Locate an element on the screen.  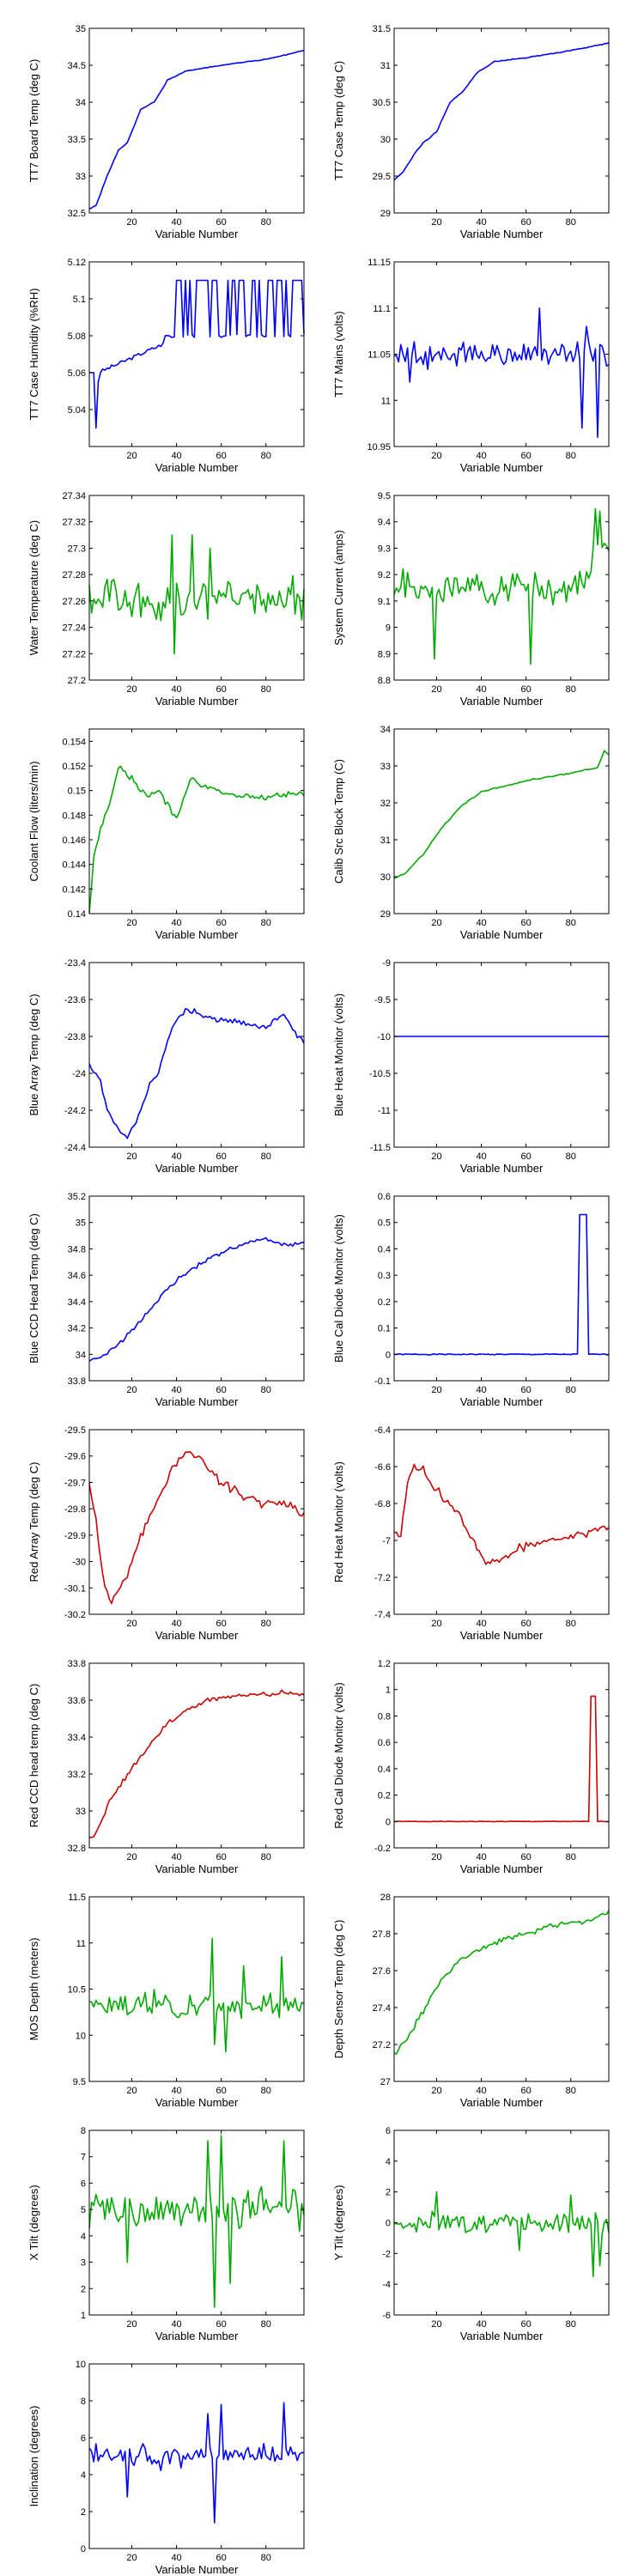
y-tick-label: 4 is located at coordinates (83, 2475).